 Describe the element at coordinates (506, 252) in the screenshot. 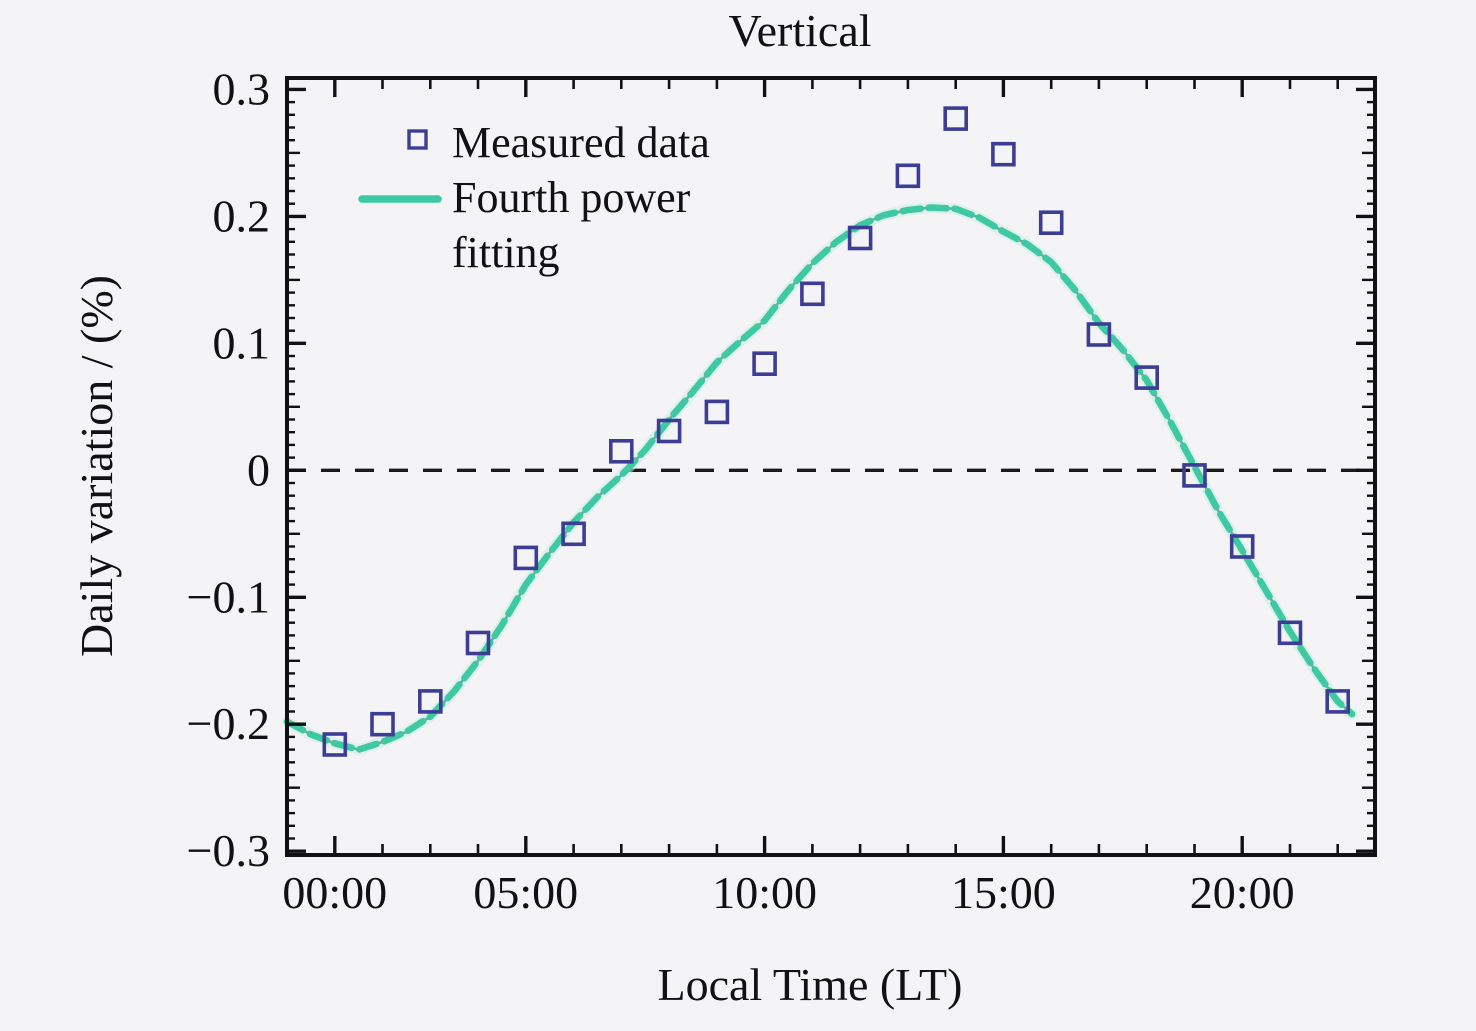

I see `legend-fit-label-line2: fitting` at that location.